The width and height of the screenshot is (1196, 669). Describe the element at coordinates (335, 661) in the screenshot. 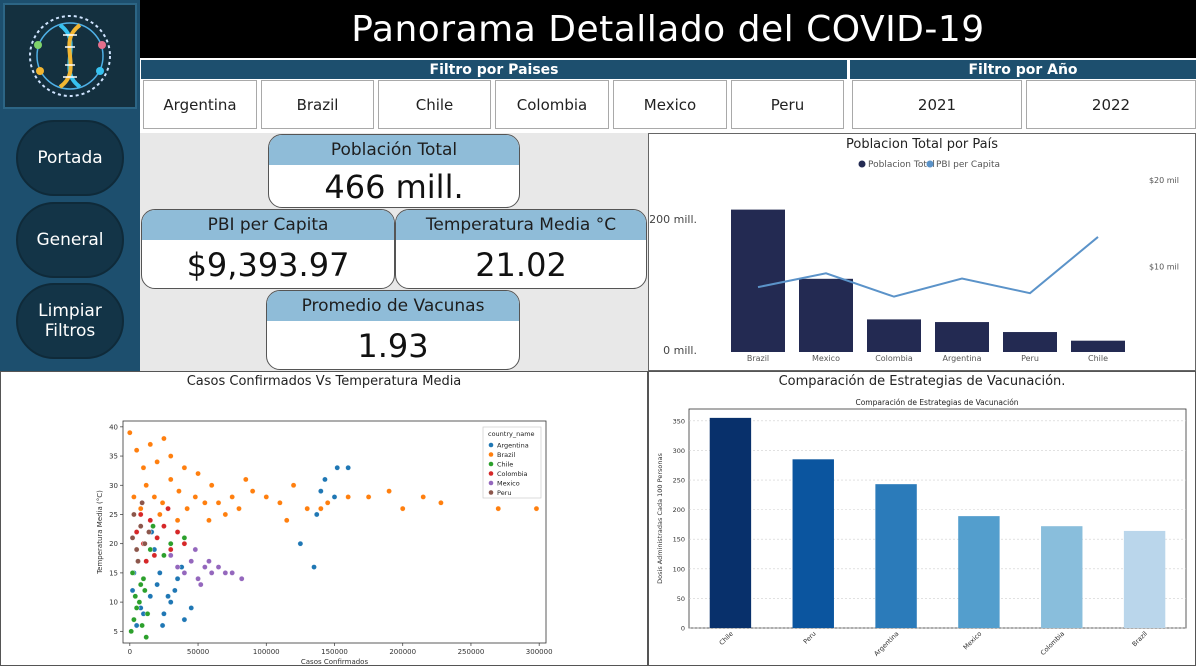

I see `x-axis-label: Casos Confirmados` at that location.